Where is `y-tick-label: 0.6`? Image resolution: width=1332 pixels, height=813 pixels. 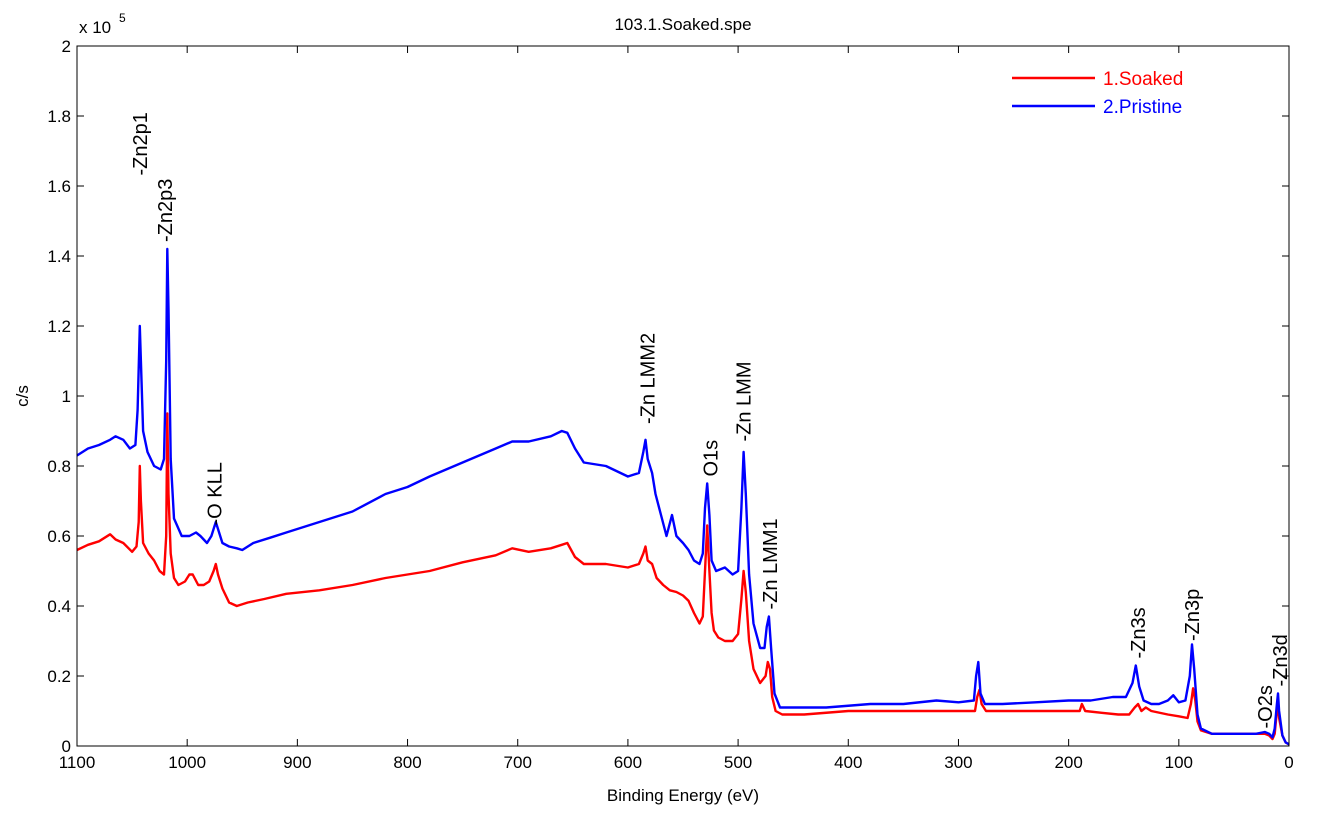 y-tick-label: 0.6 is located at coordinates (59, 536).